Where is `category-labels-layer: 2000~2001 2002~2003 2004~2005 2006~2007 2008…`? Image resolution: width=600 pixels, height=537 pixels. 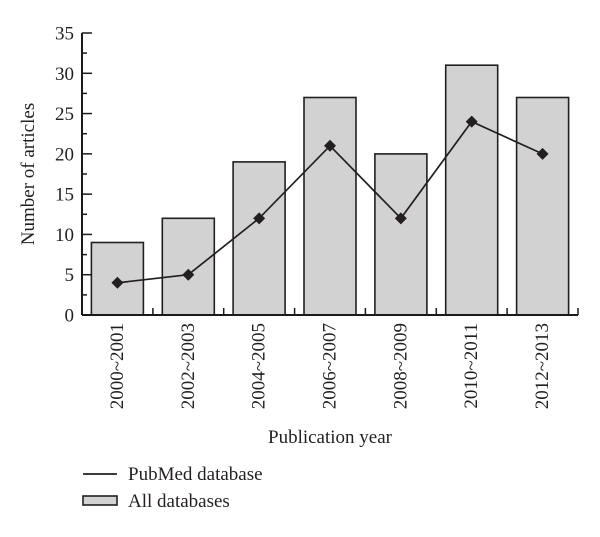
category-labels-layer: 2000~2001 2002~2003 2004~2005 2006~2007 2008… is located at coordinates (330, 366).